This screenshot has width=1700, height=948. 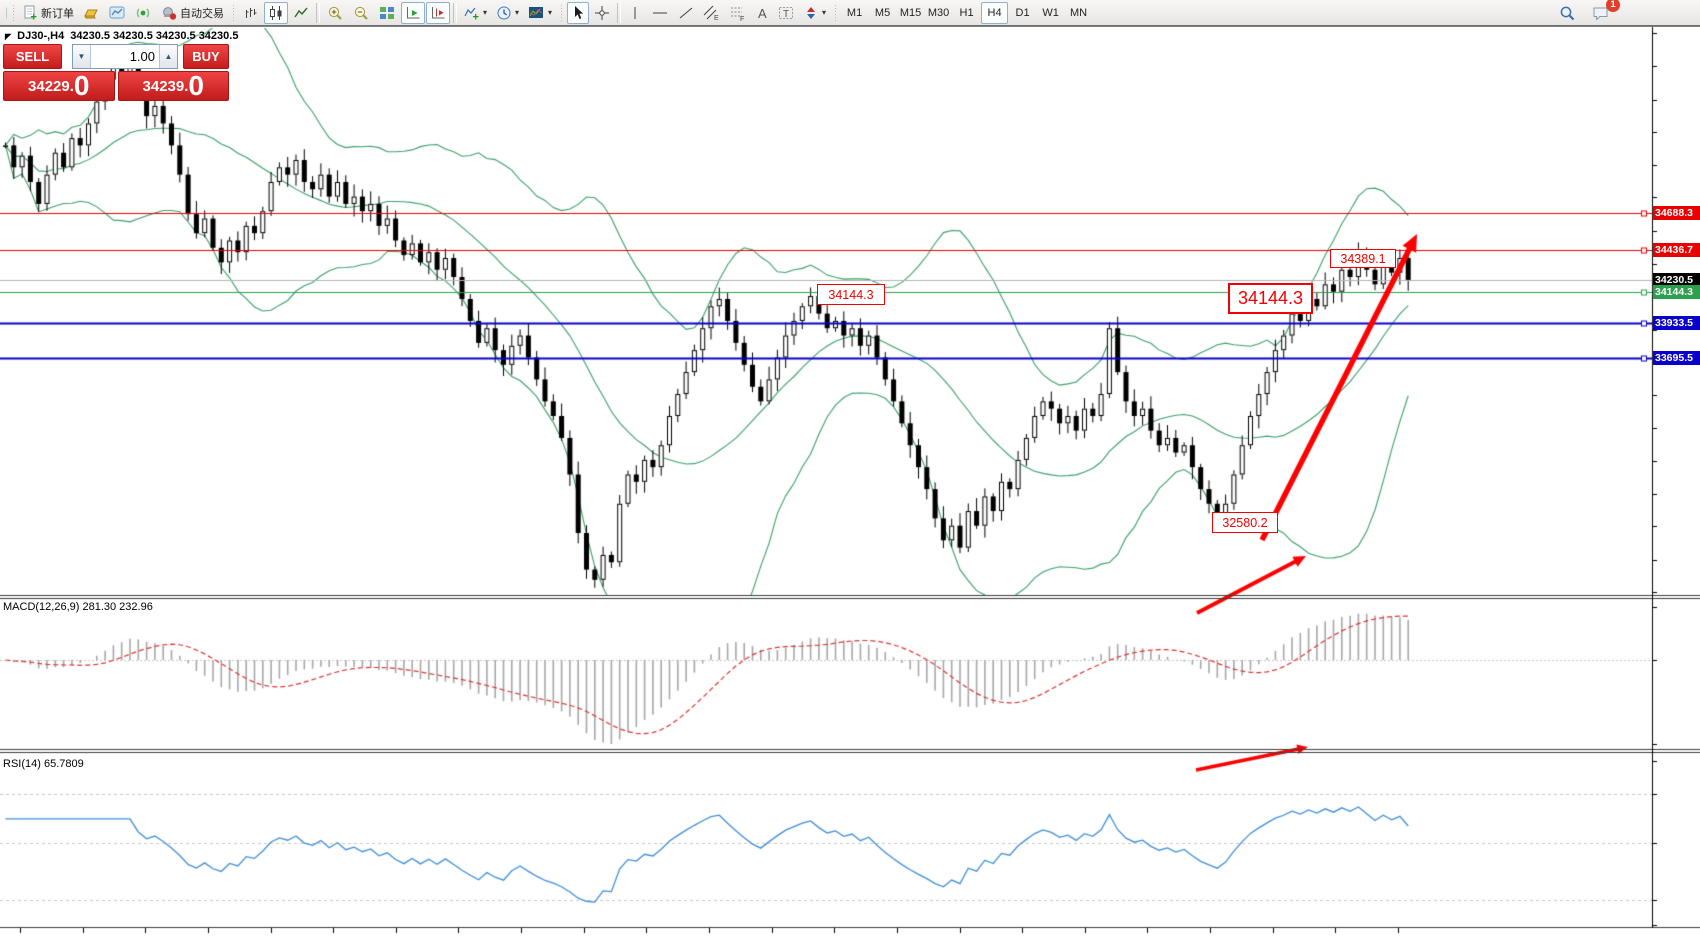 I want to click on rsi-value: 65.7809, so click(x=63, y=764).